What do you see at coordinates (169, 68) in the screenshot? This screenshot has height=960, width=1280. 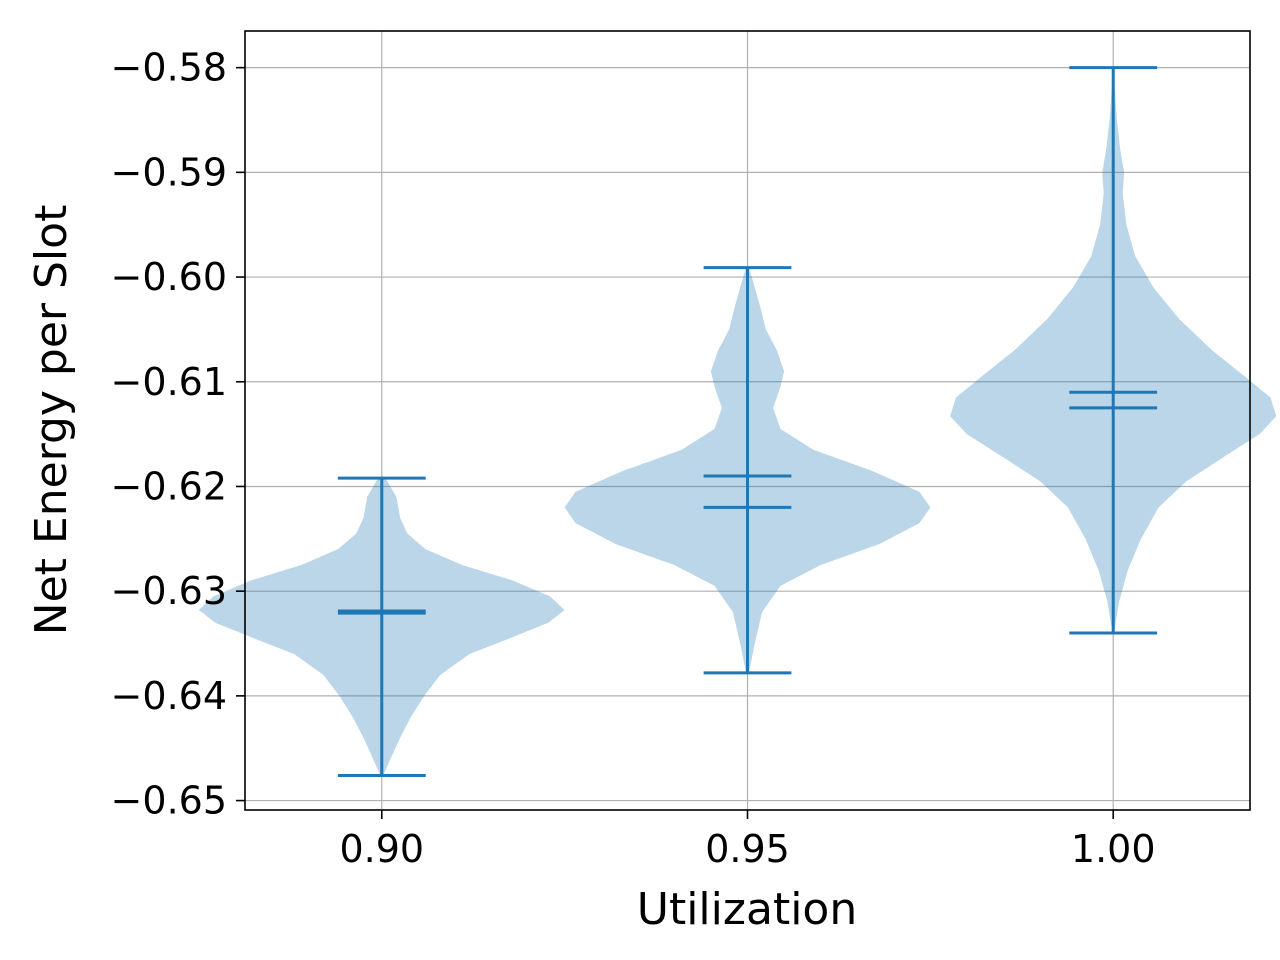 I see `y-tick-label: −0.58` at bounding box center [169, 68].